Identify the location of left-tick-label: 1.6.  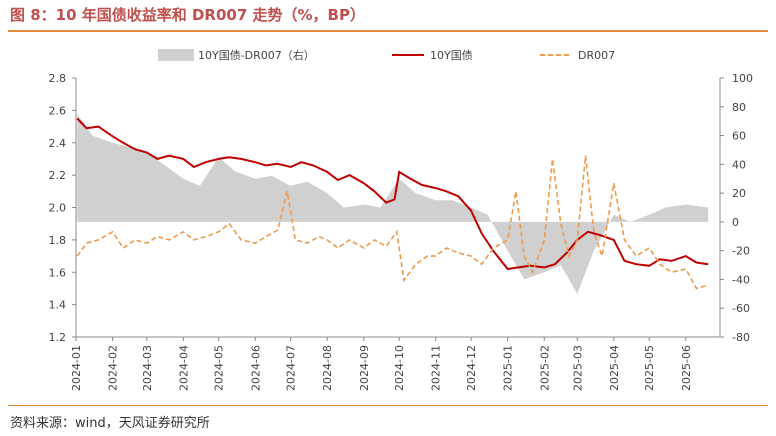
(58, 272).